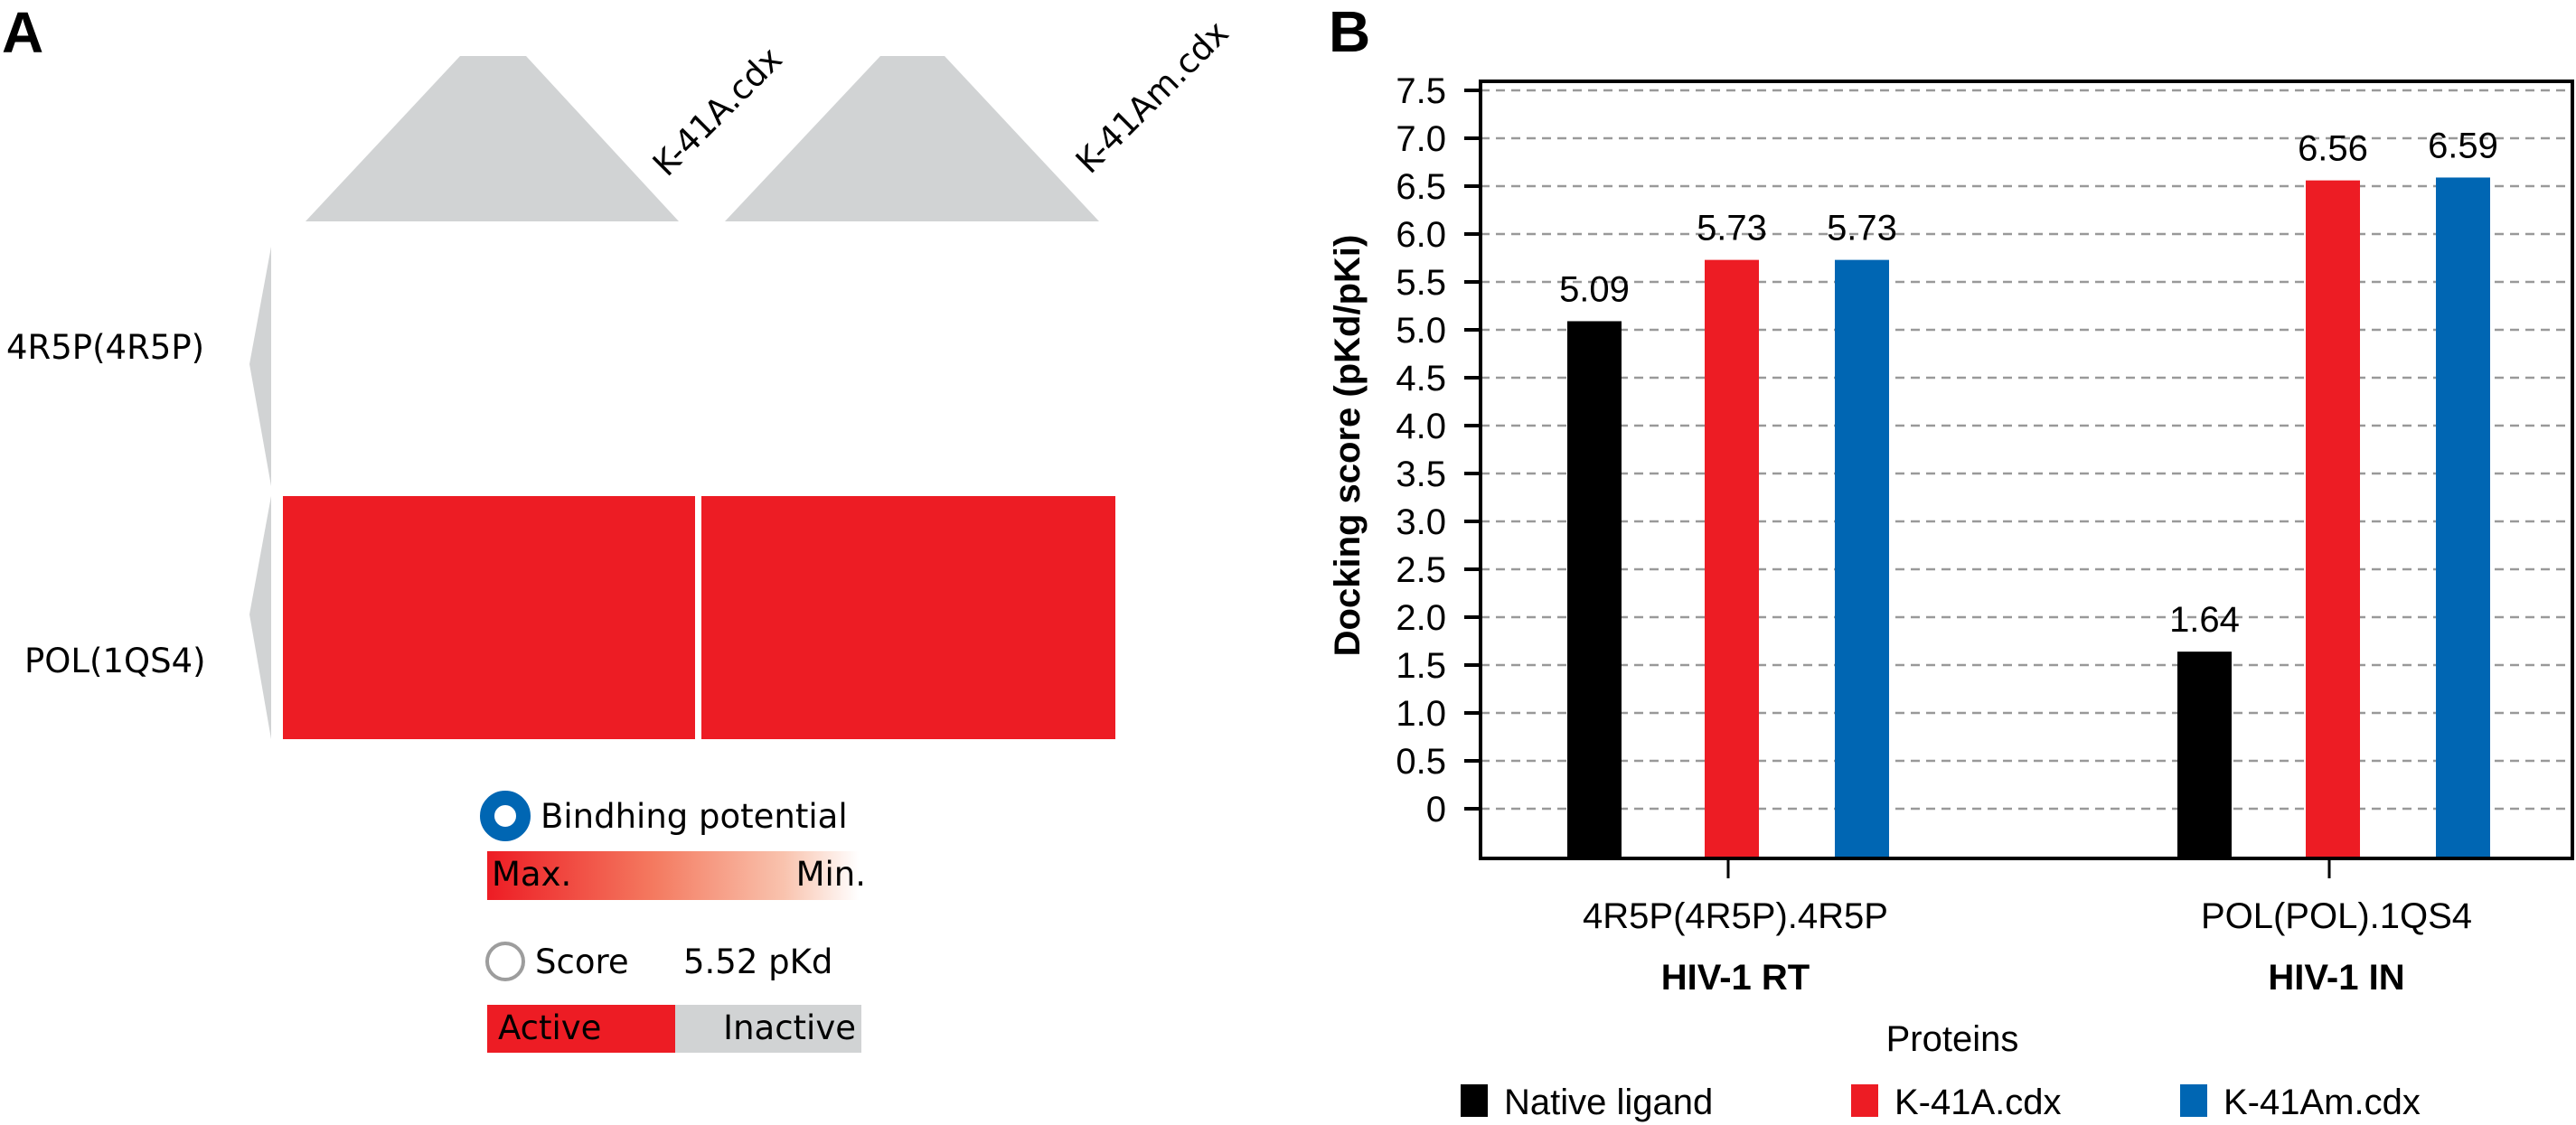 Image resolution: width=2576 pixels, height=1125 pixels. I want to click on column-label-k41a: K-41A.cdx, so click(717, 112).